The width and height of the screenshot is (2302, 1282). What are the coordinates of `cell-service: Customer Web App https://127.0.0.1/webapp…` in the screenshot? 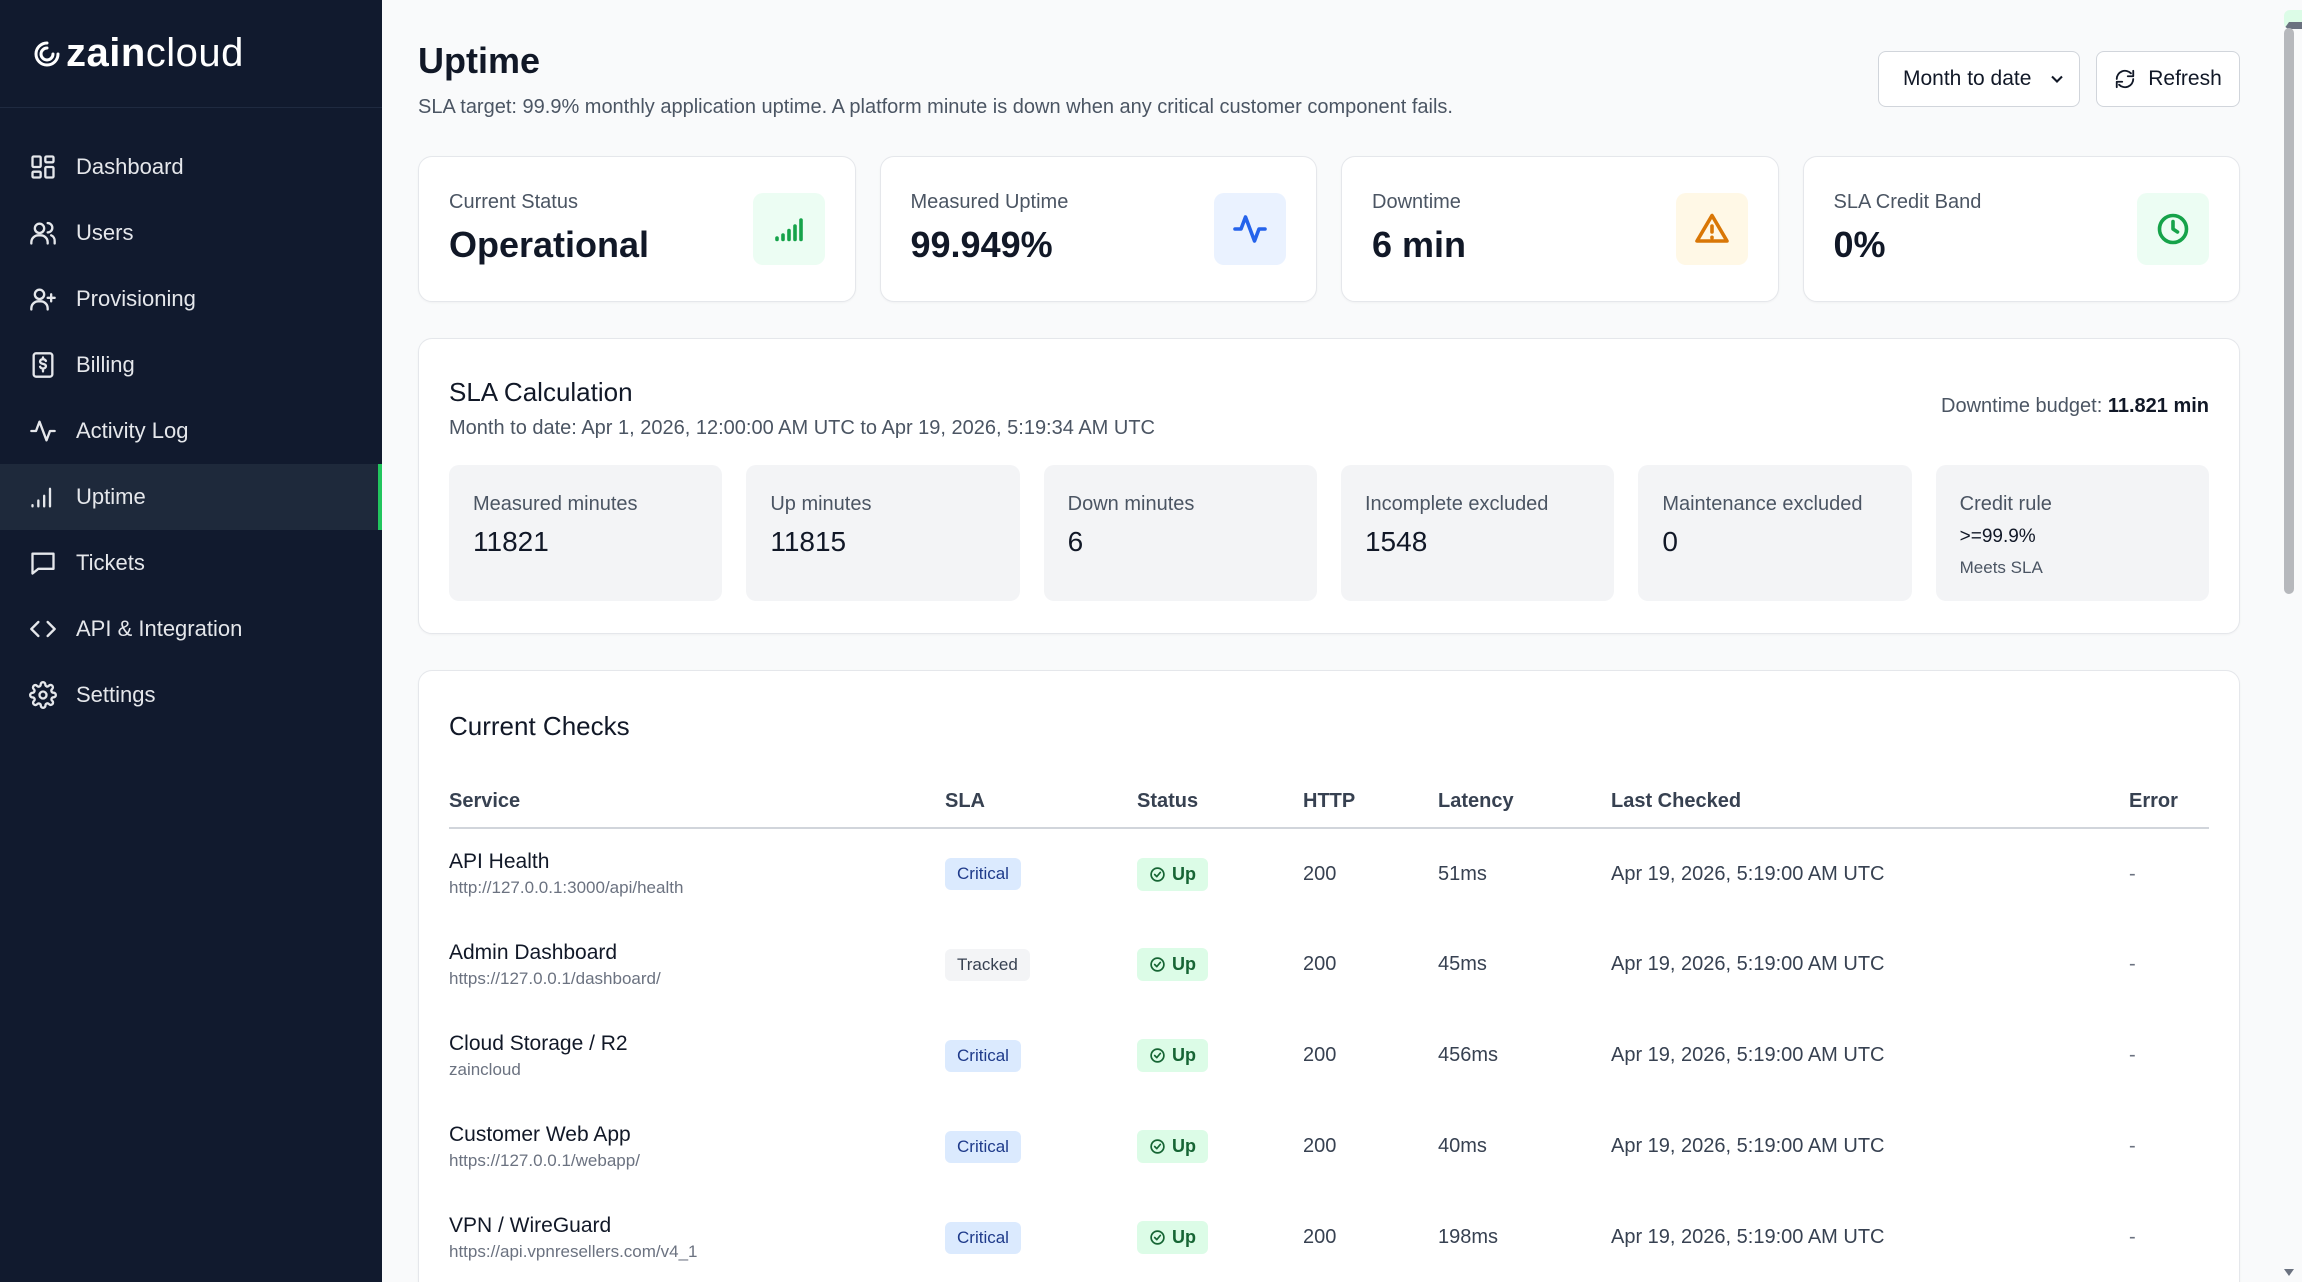 It's located at (697, 1146).